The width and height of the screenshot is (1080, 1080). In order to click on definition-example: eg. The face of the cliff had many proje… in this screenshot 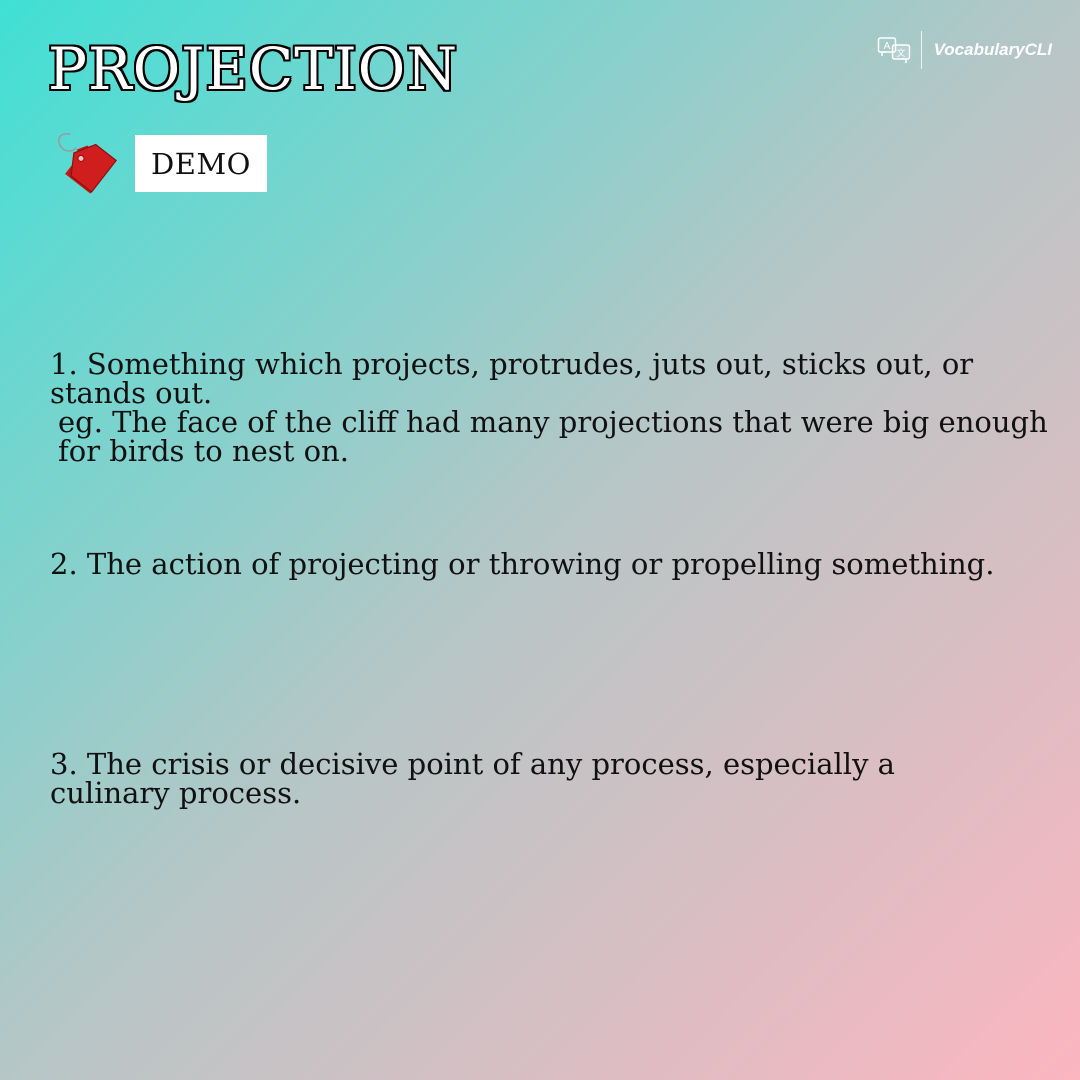, I will do `click(553, 436)`.